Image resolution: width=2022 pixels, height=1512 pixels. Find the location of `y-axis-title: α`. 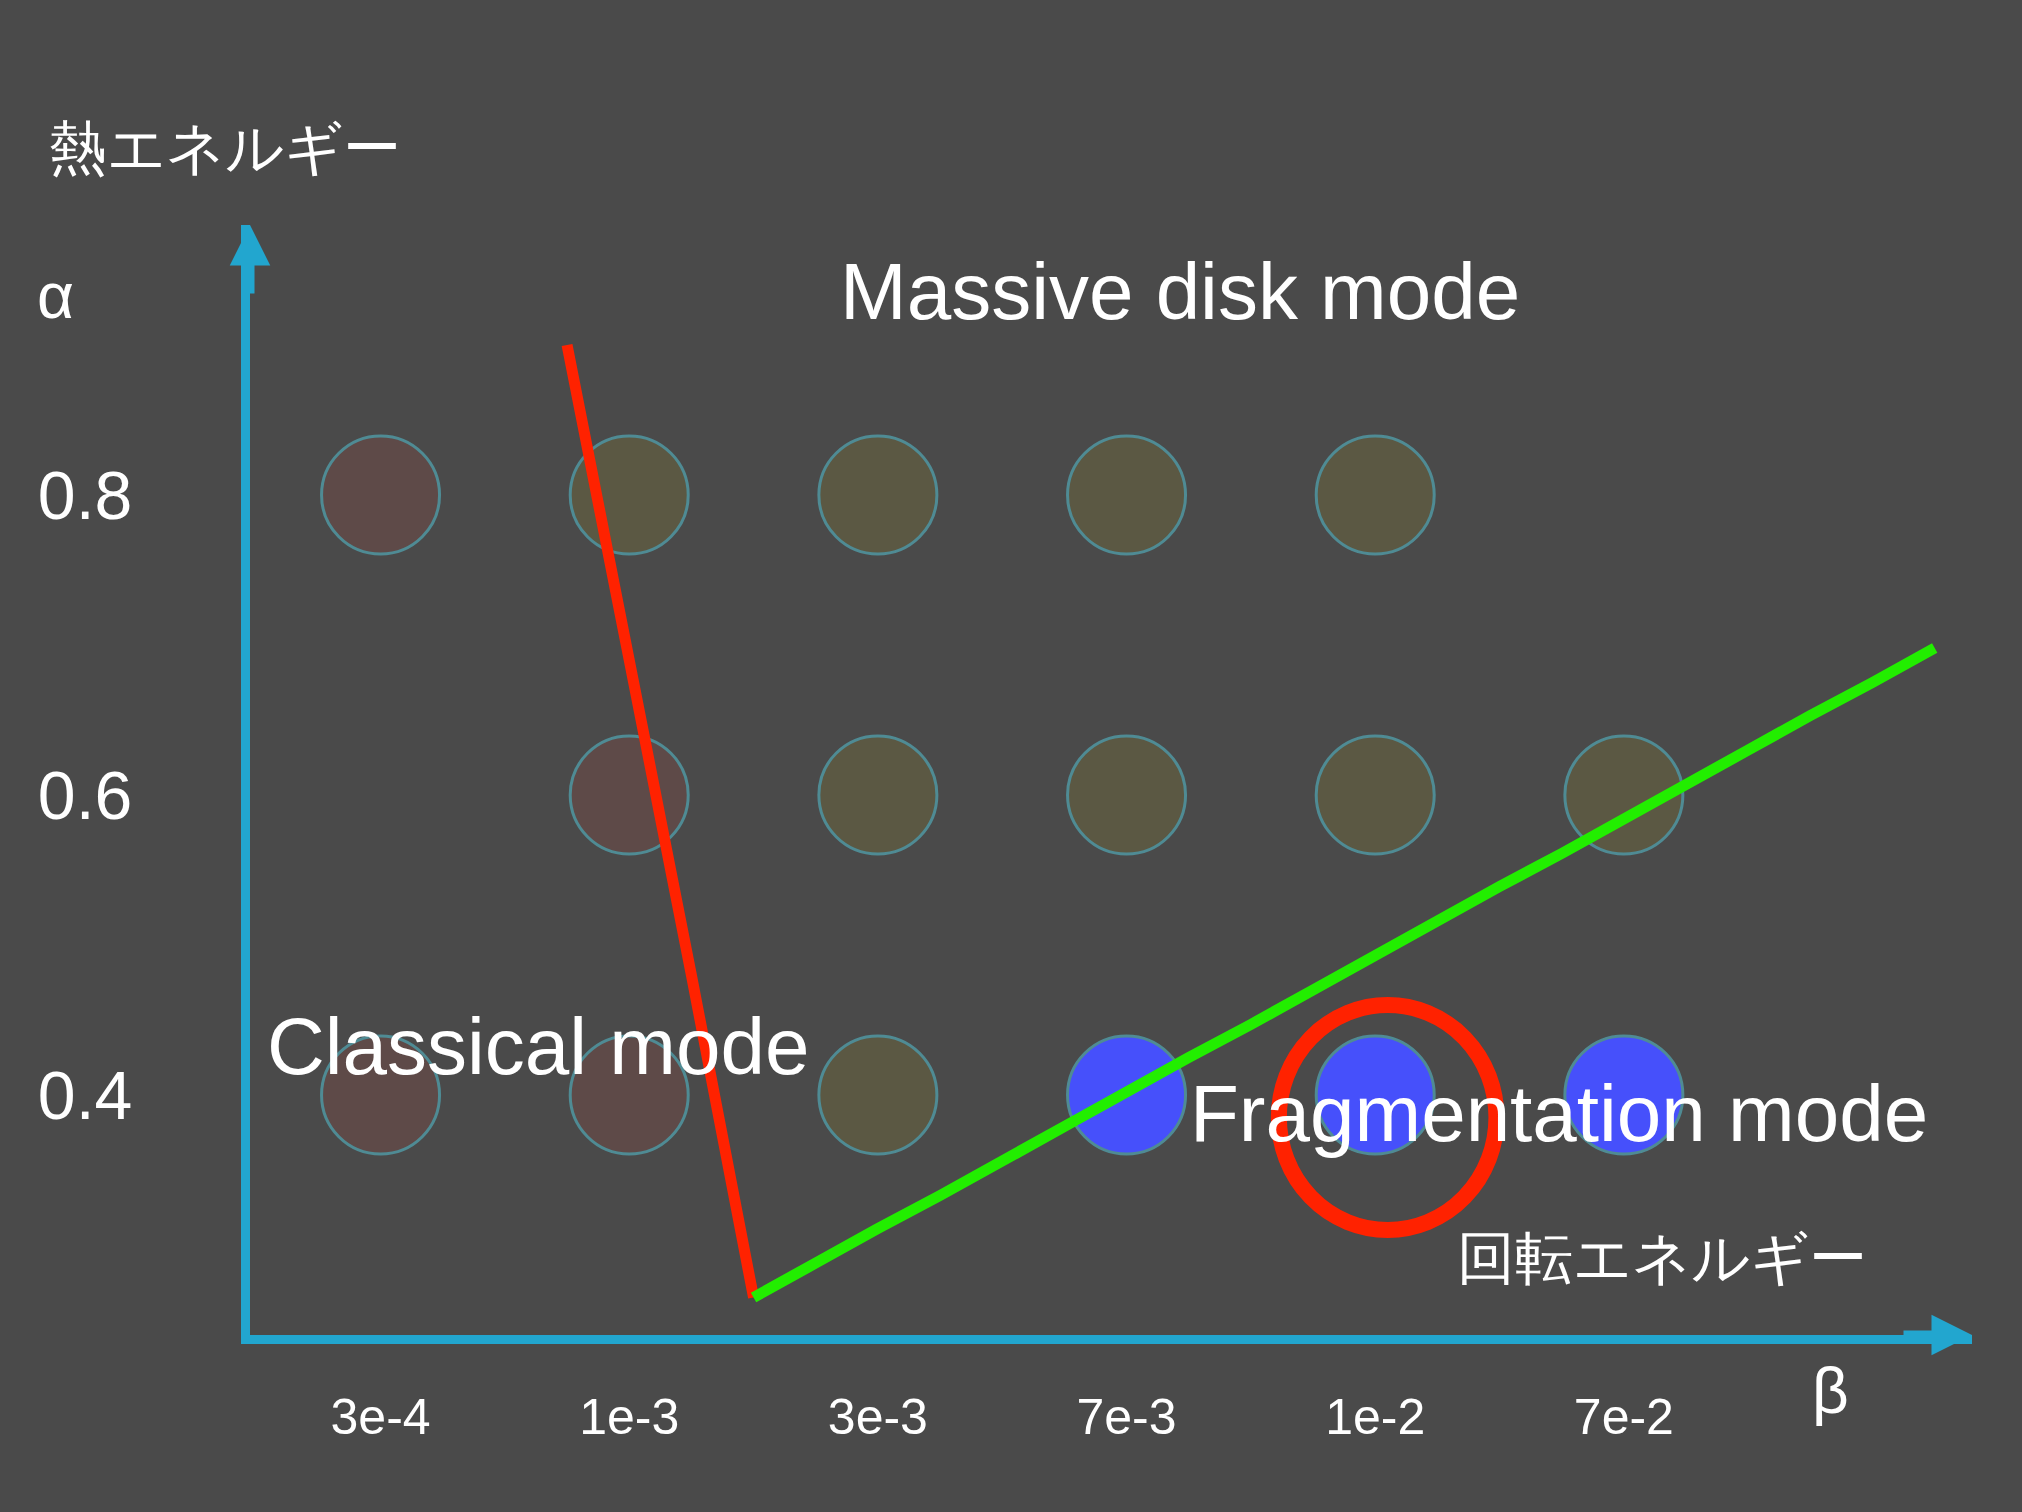

y-axis-title: α is located at coordinates (55, 296).